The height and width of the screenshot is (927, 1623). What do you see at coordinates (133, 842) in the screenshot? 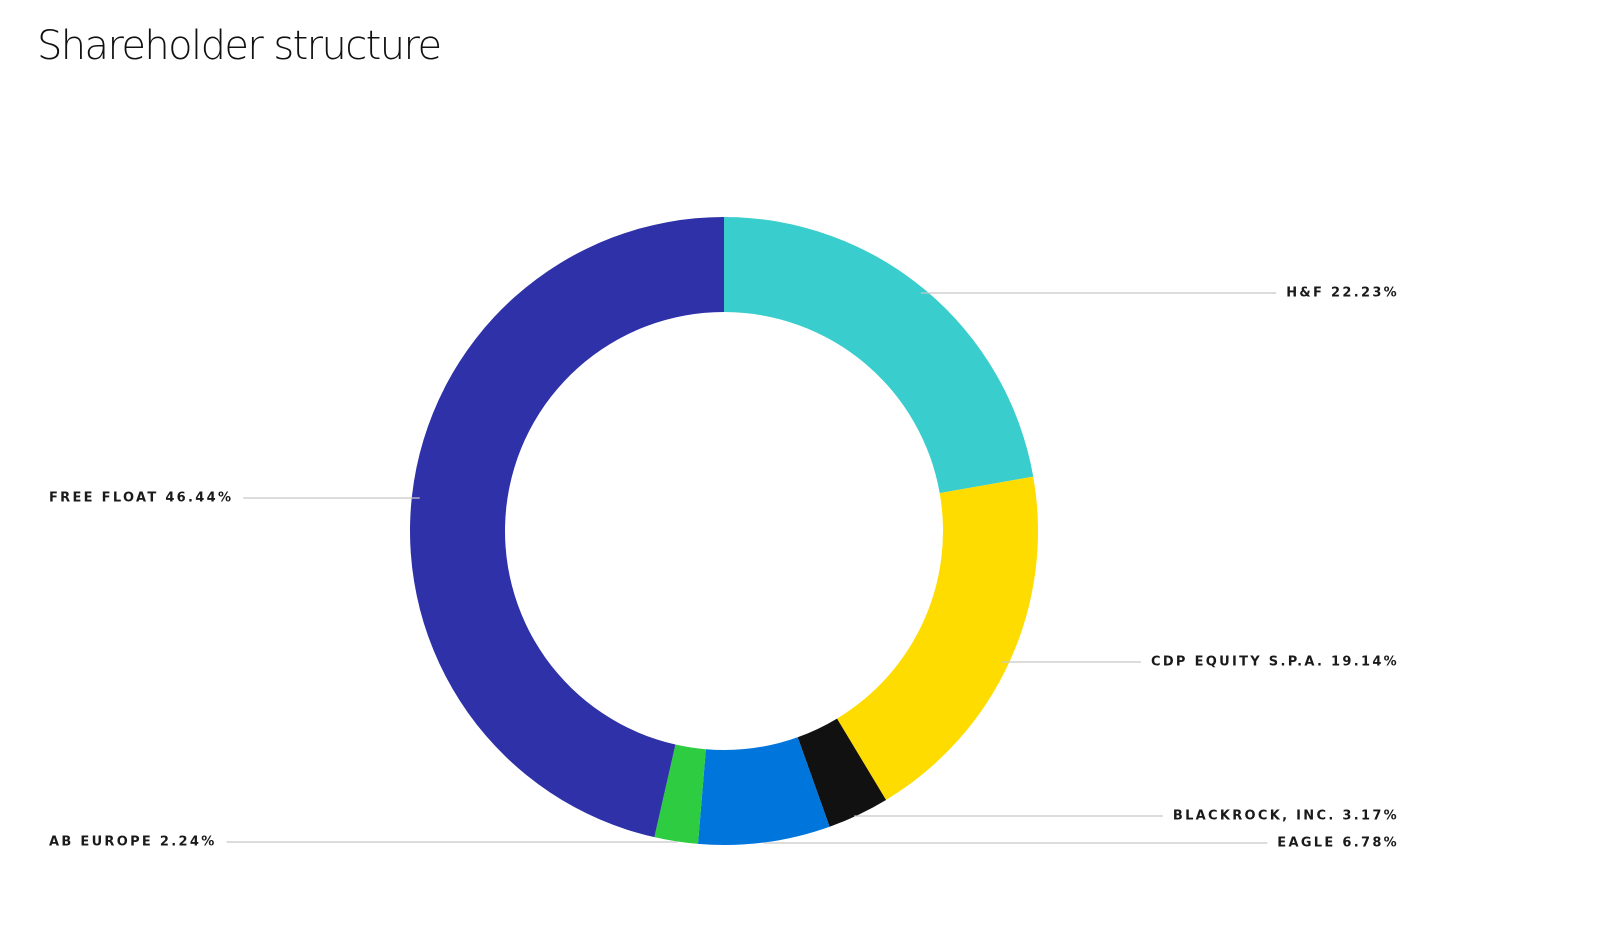
I see `label-ab-europe: AB EUROPE 2.24%` at bounding box center [133, 842].